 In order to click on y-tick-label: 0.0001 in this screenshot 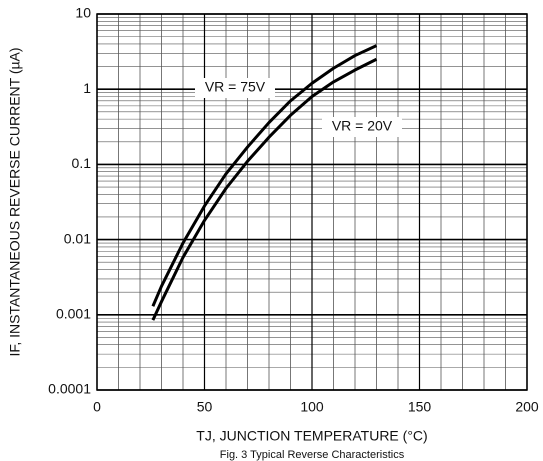, I will do `click(69, 389)`.